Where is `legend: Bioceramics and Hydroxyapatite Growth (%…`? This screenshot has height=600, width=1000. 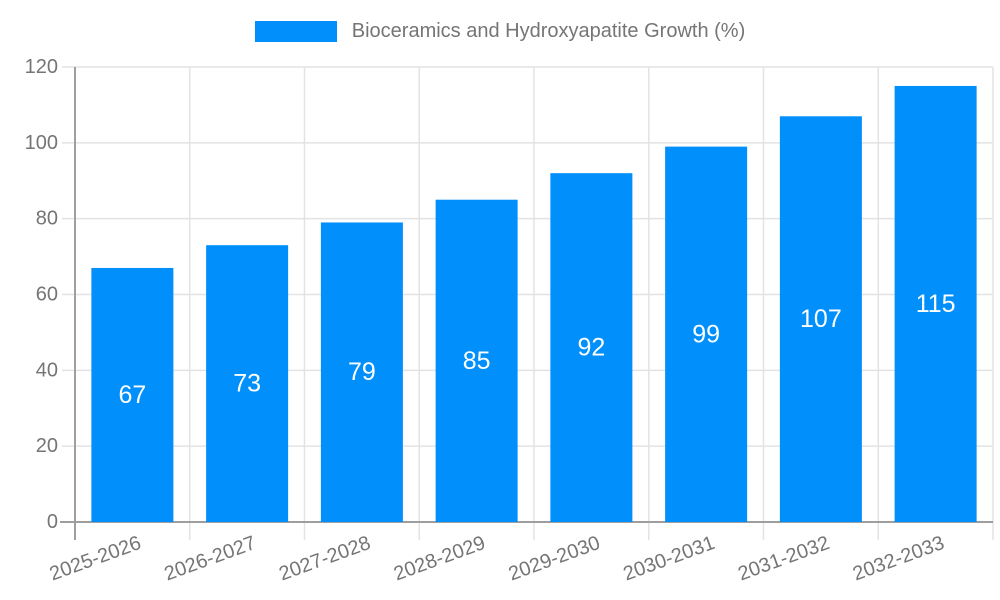 legend: Bioceramics and Hydroxyapatite Growth (%… is located at coordinates (500, 31).